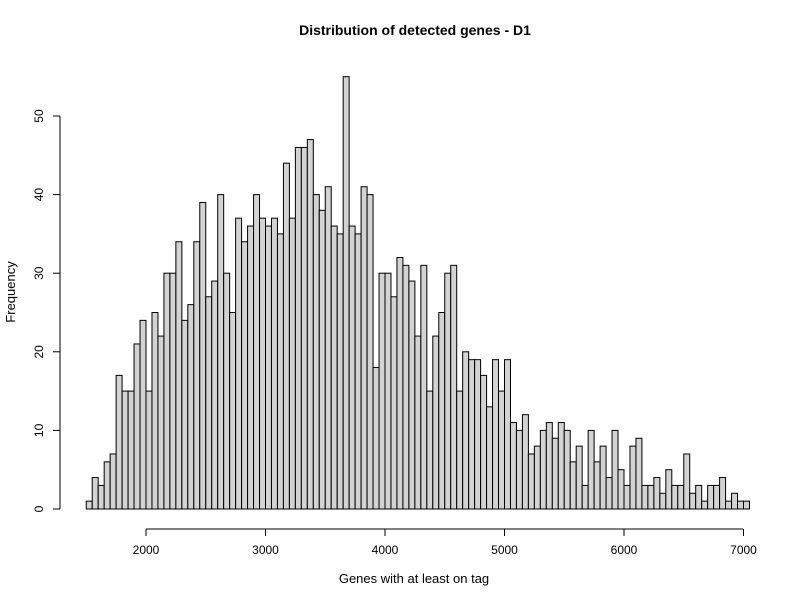 Image resolution: width=800 pixels, height=600 pixels. What do you see at coordinates (39, 116) in the screenshot?
I see `y-tick-label: 50` at bounding box center [39, 116].